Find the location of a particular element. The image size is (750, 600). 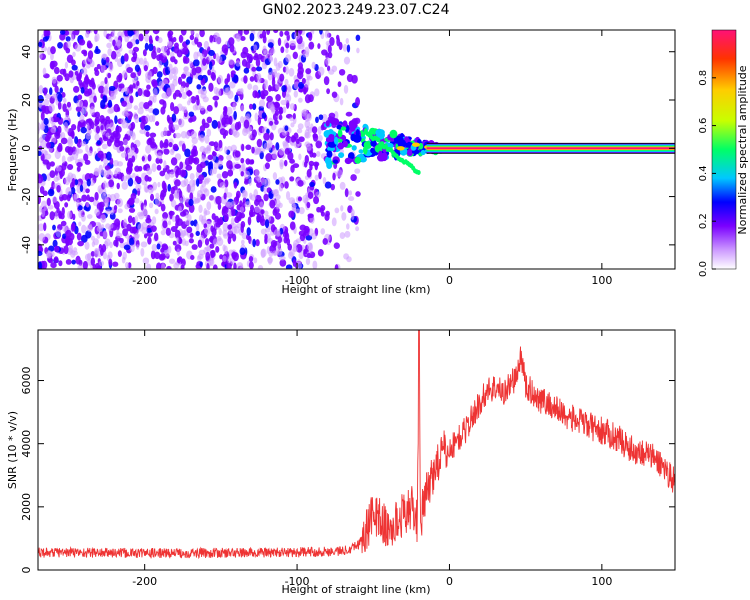

colorbar-ticks: 0.0 0.2 0.4 0.6 0.8 is located at coordinates (707, 173).